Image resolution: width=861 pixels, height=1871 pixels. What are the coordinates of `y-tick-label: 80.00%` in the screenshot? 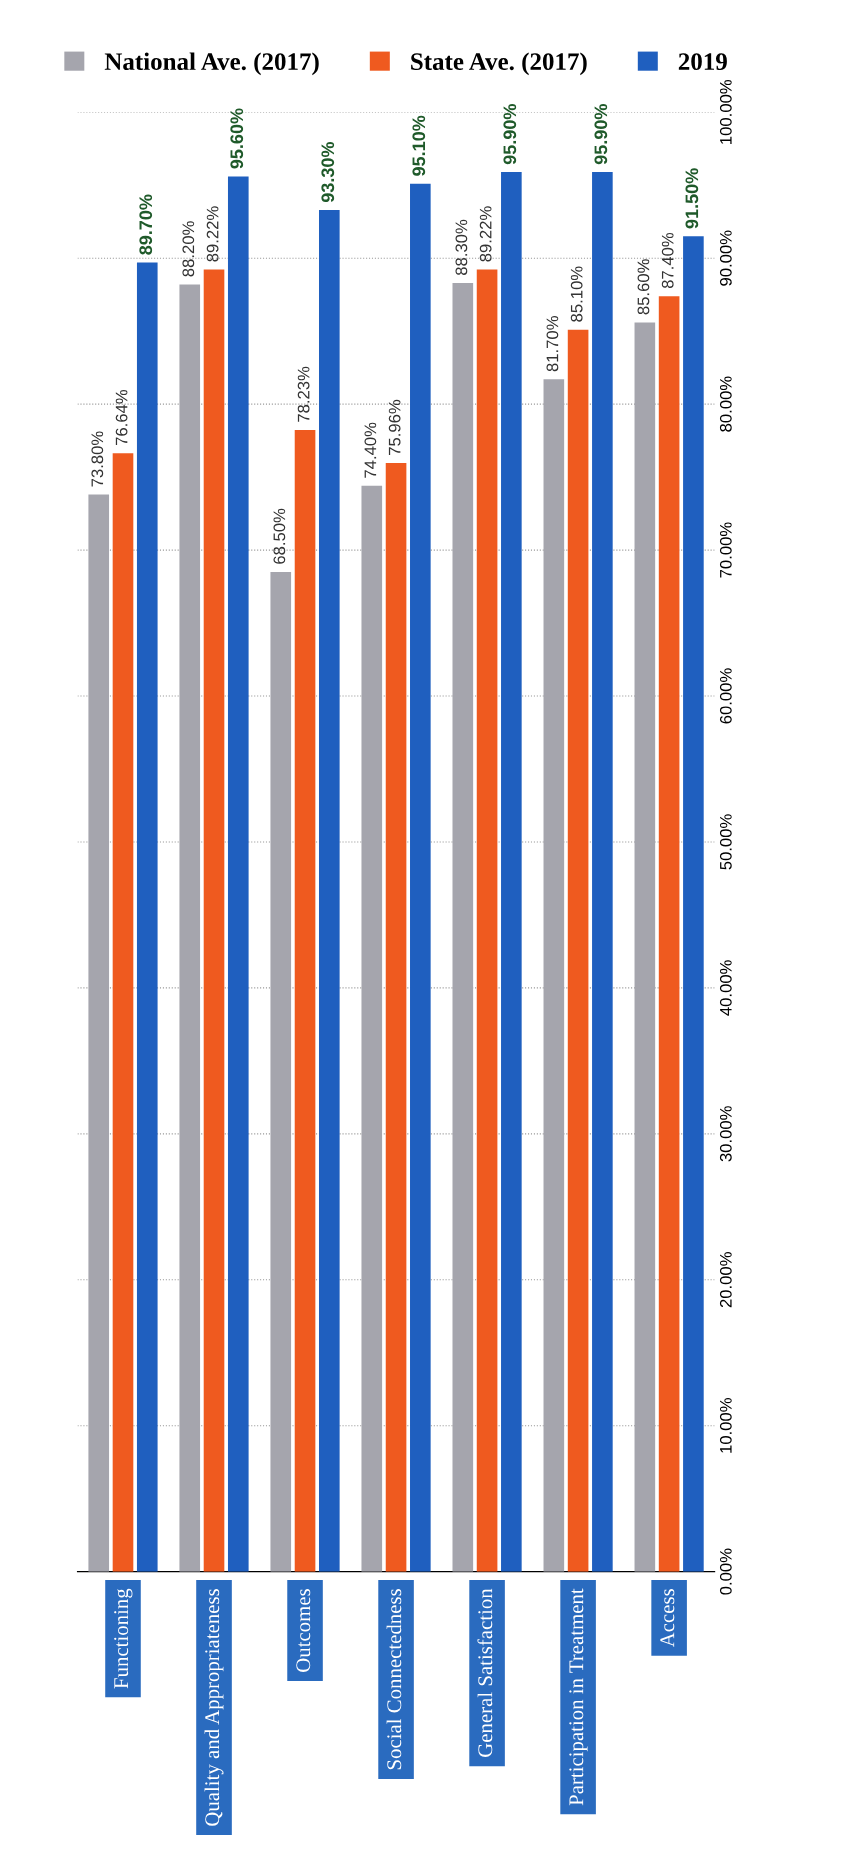 It's located at (725, 404).